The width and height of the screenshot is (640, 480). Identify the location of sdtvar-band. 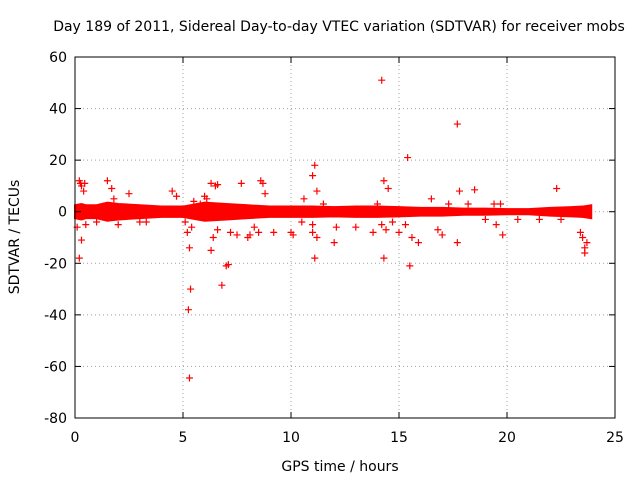
(333, 211).